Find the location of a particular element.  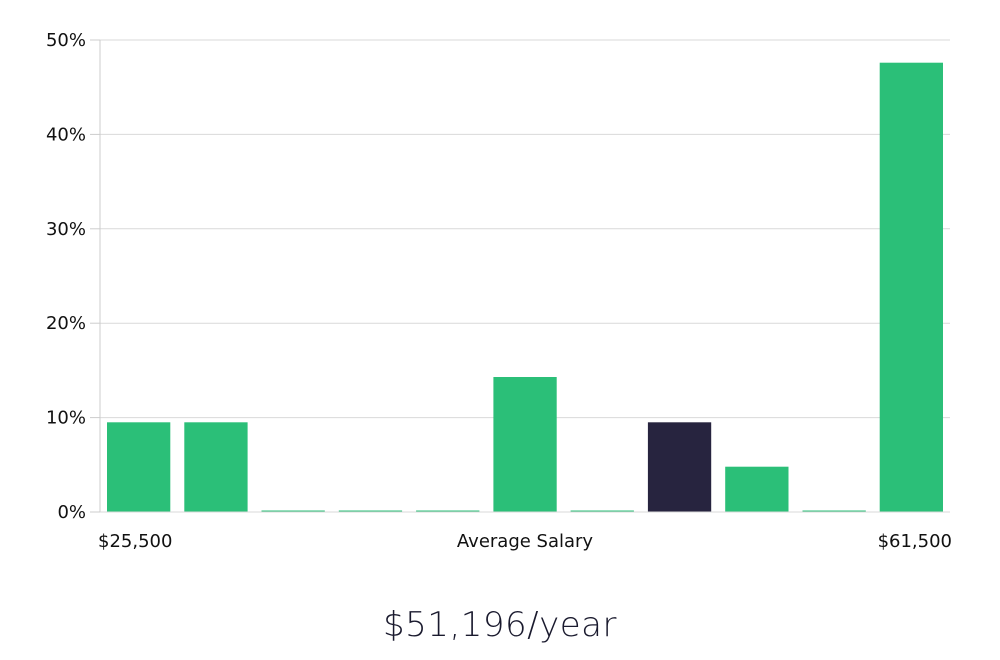

y-tick-label: 10% is located at coordinates (66, 418).